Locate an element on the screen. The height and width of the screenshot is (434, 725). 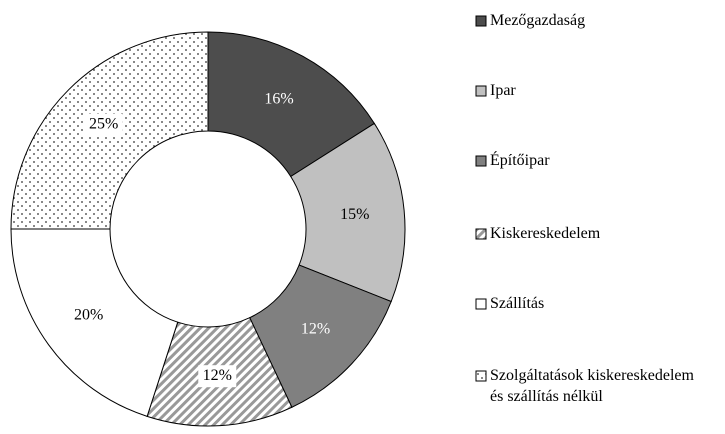
legend-label: Szállítás is located at coordinates (517, 303).